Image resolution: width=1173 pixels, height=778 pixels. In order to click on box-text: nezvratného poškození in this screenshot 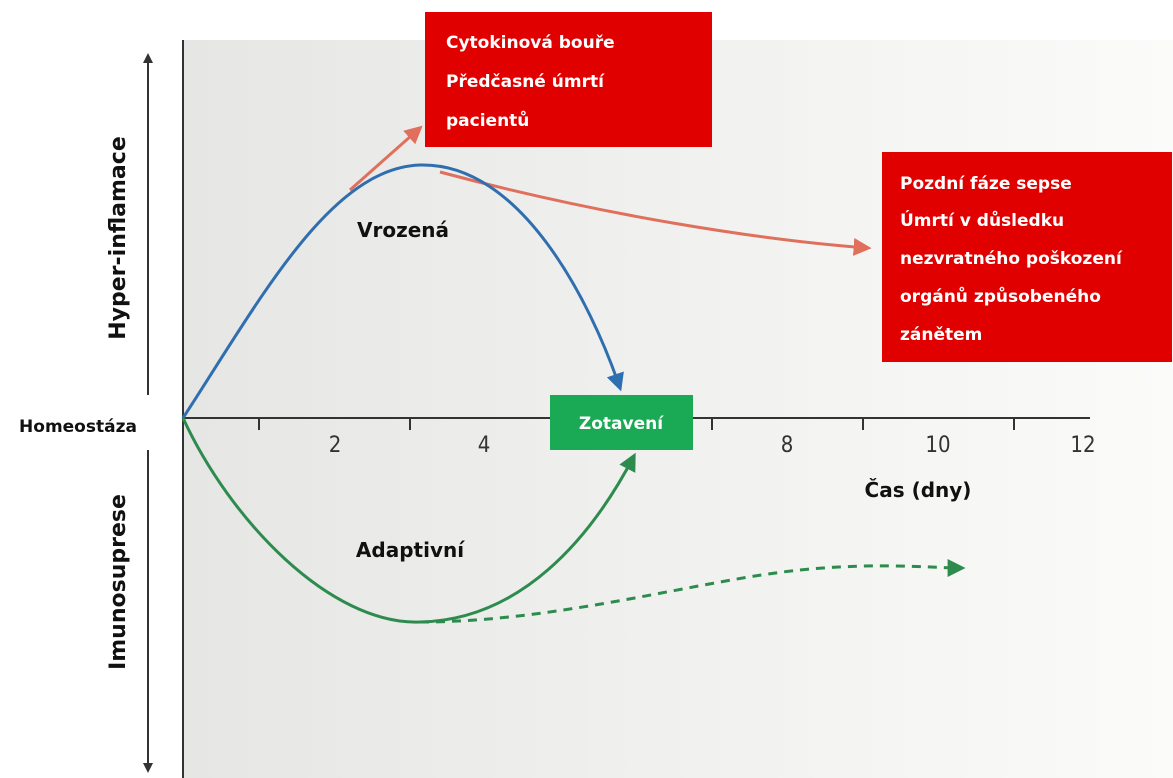, I will do `click(1011, 259)`.